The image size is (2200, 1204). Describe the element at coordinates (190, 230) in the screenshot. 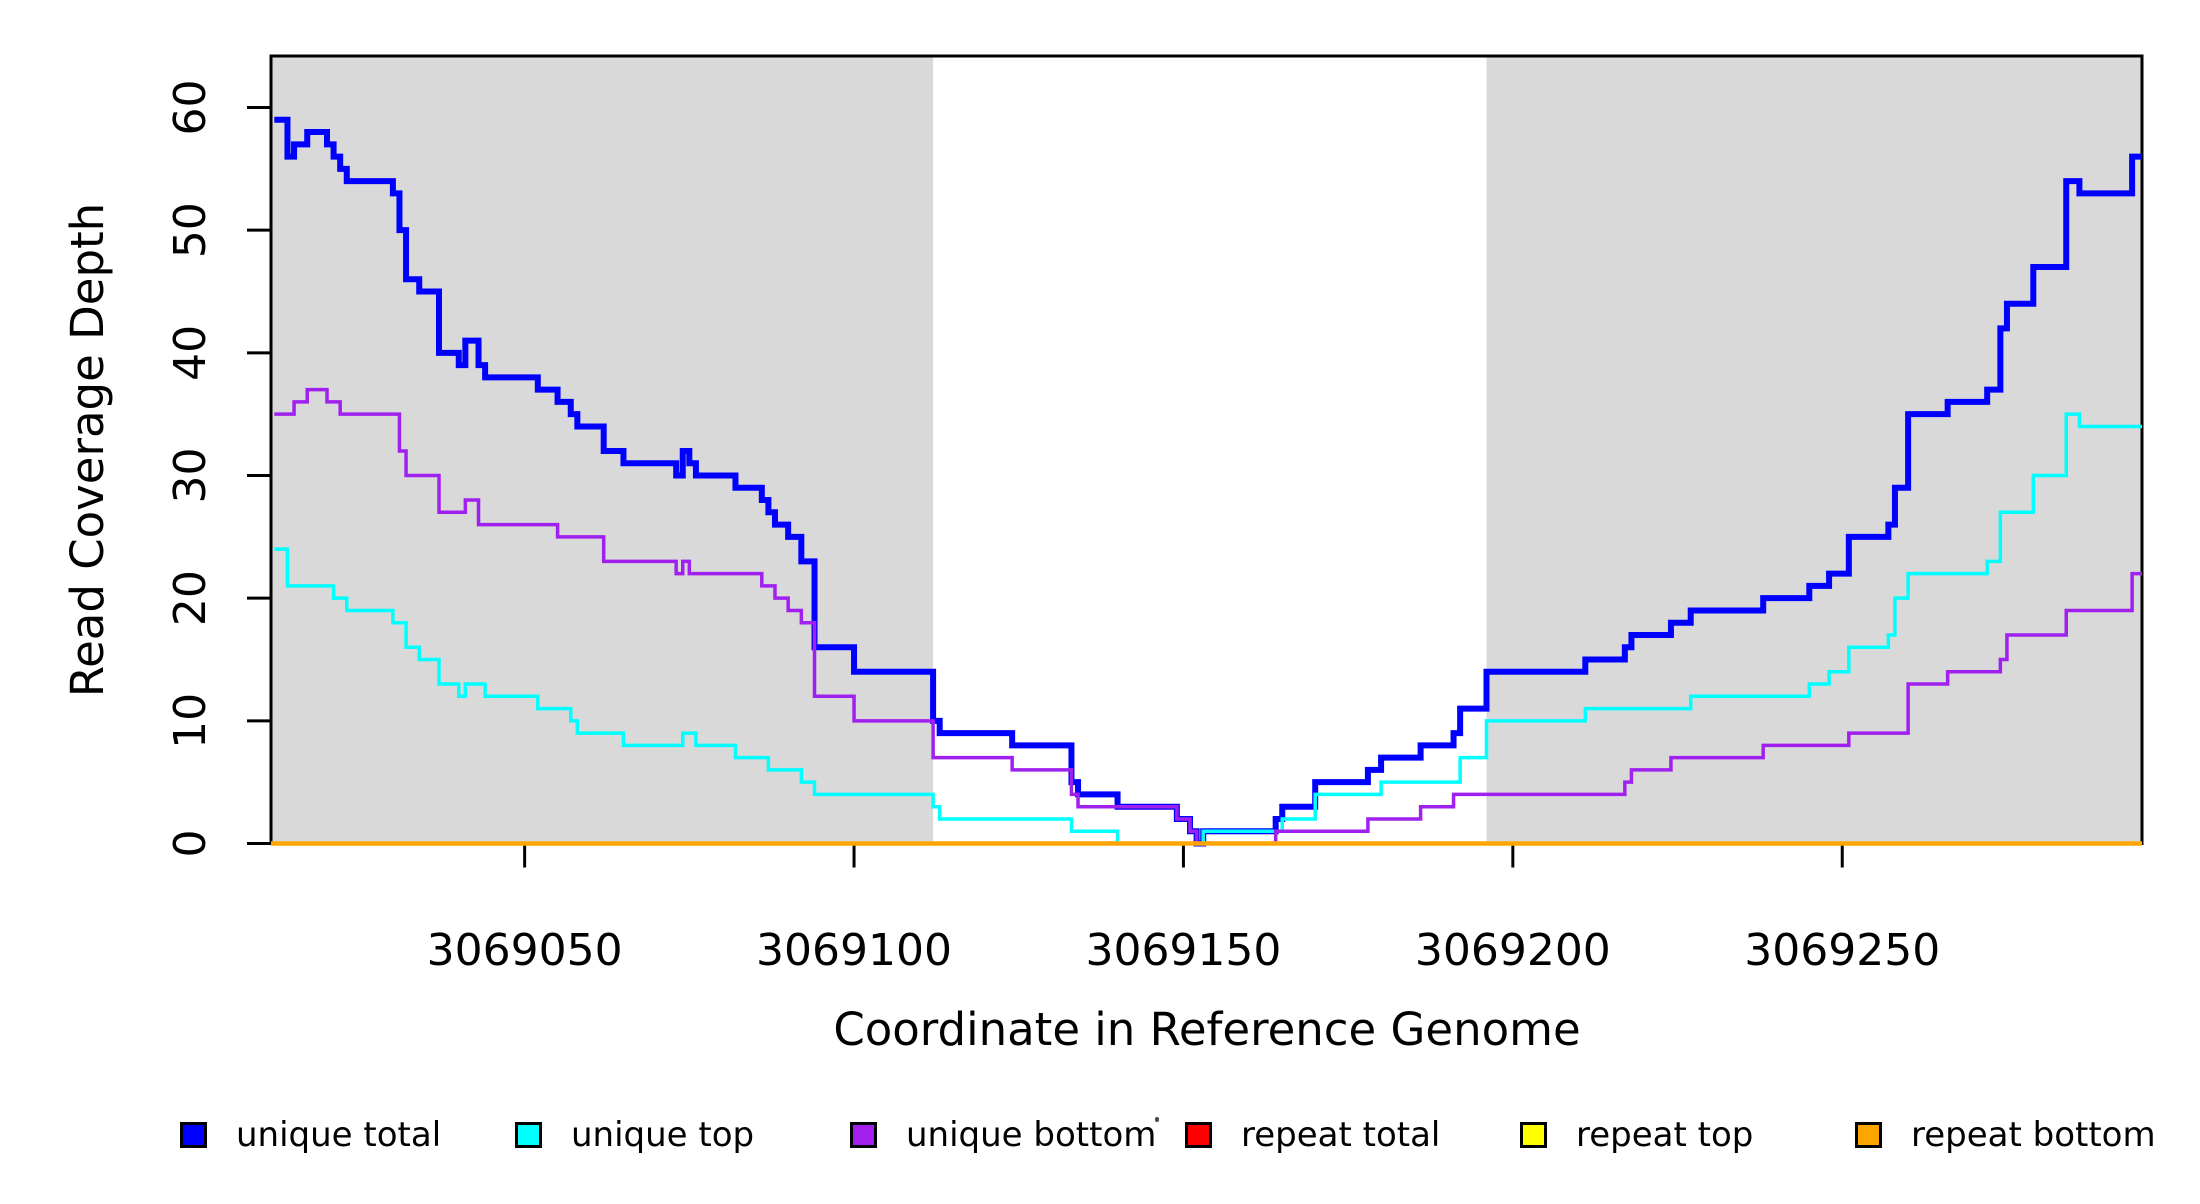

I see `y-tick-label: 50` at that location.